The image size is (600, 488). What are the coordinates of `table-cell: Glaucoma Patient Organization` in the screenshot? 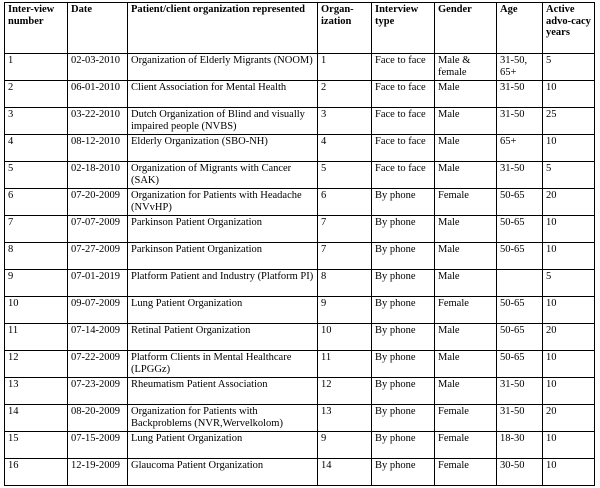 It's located at (222, 472).